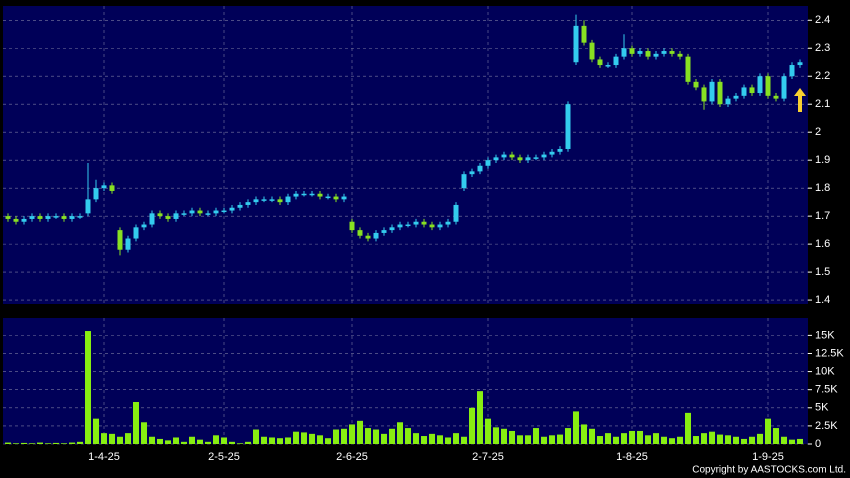  I want to click on y-tick-label: 10K, so click(825, 371).